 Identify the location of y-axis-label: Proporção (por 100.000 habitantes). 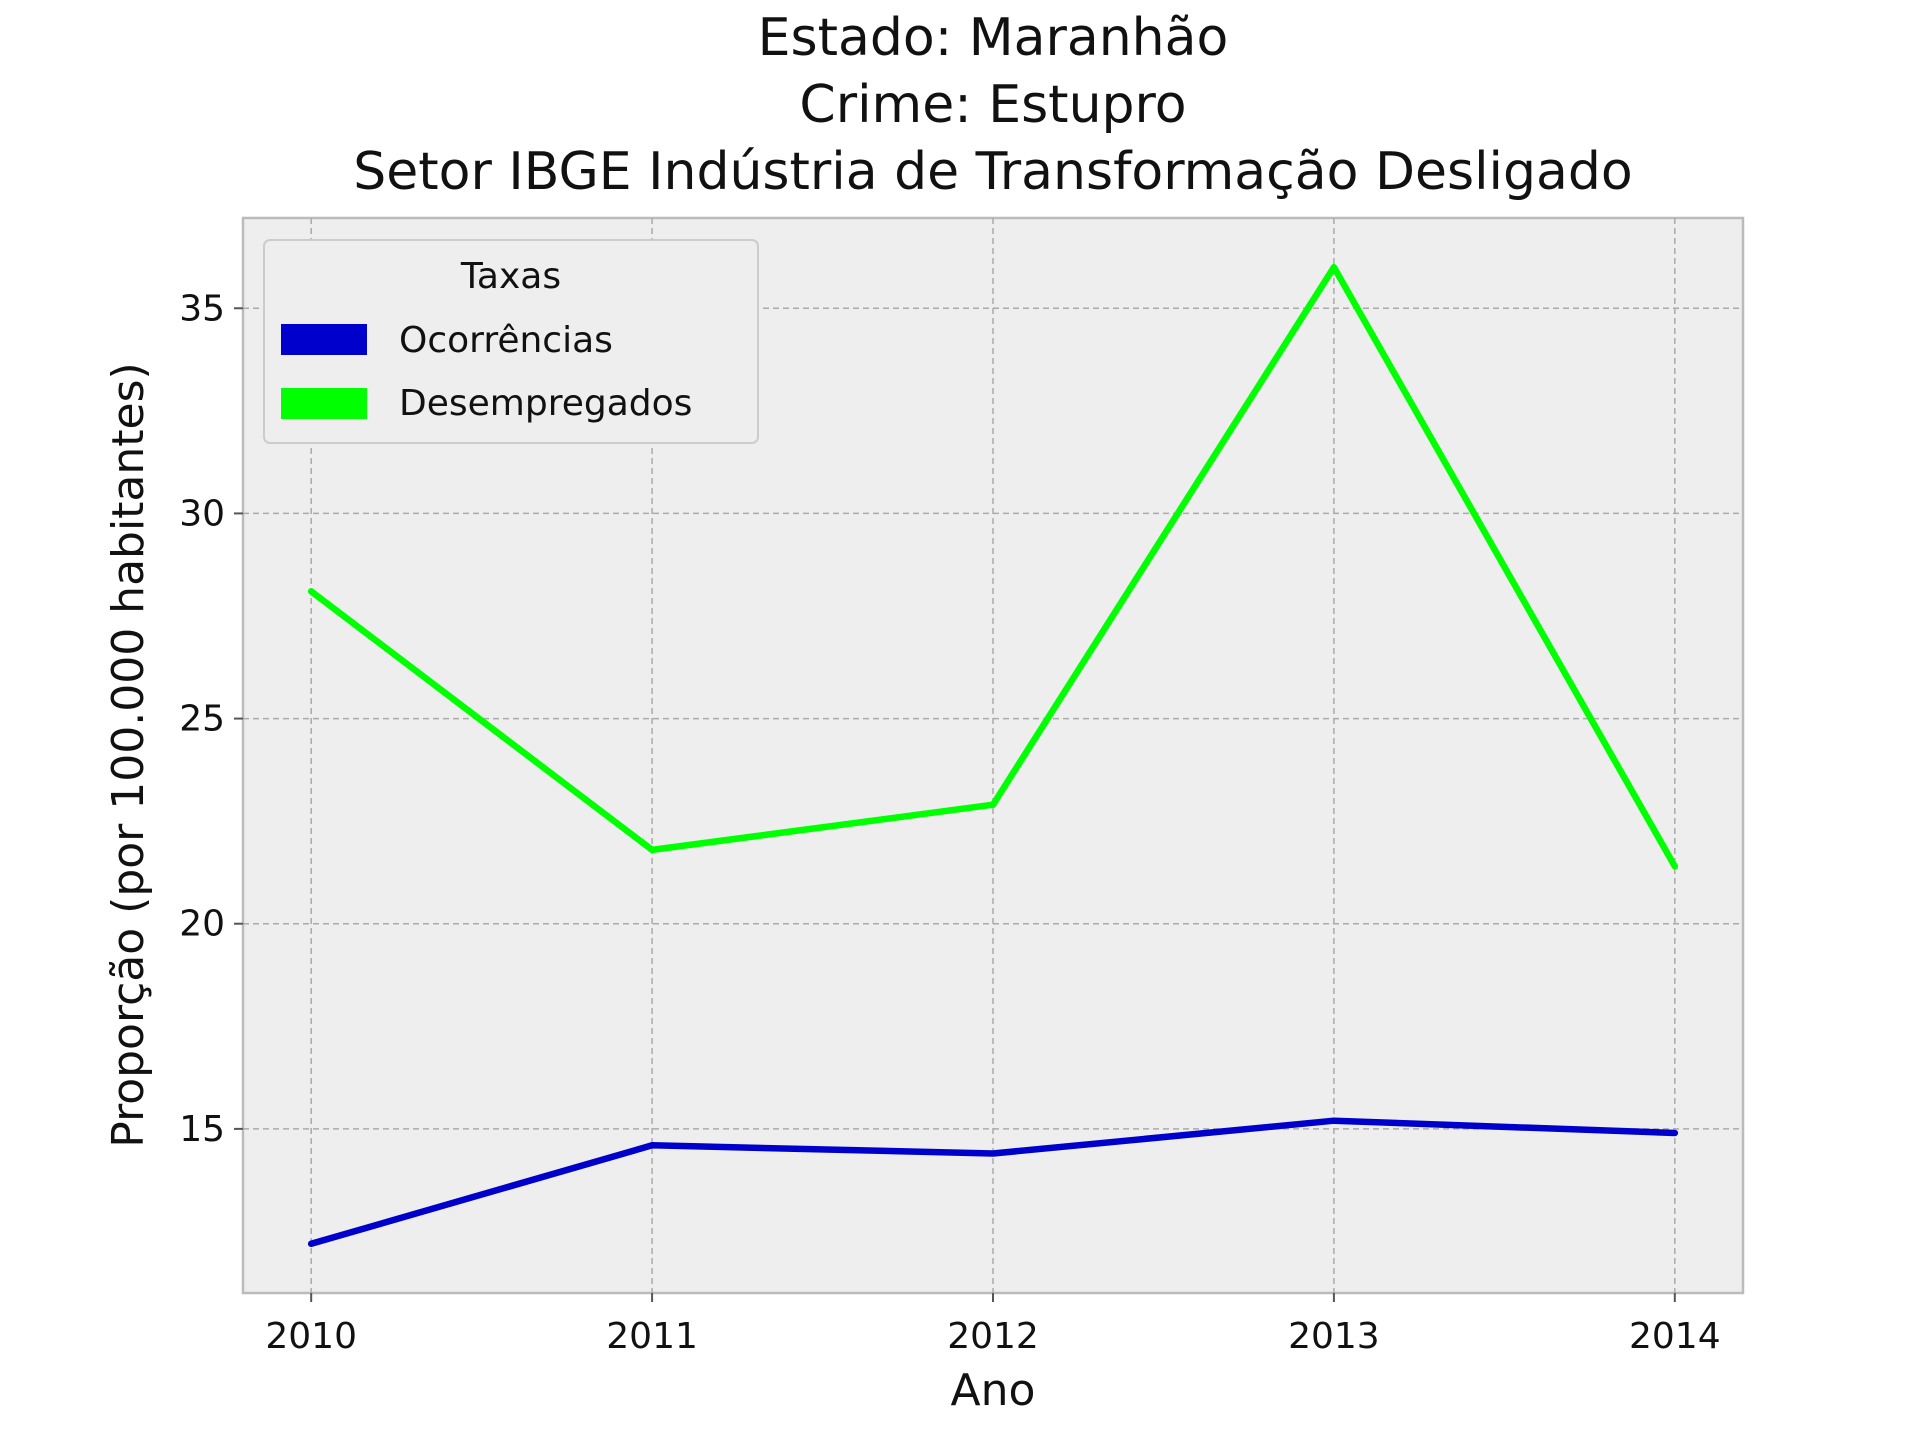
(128, 754).